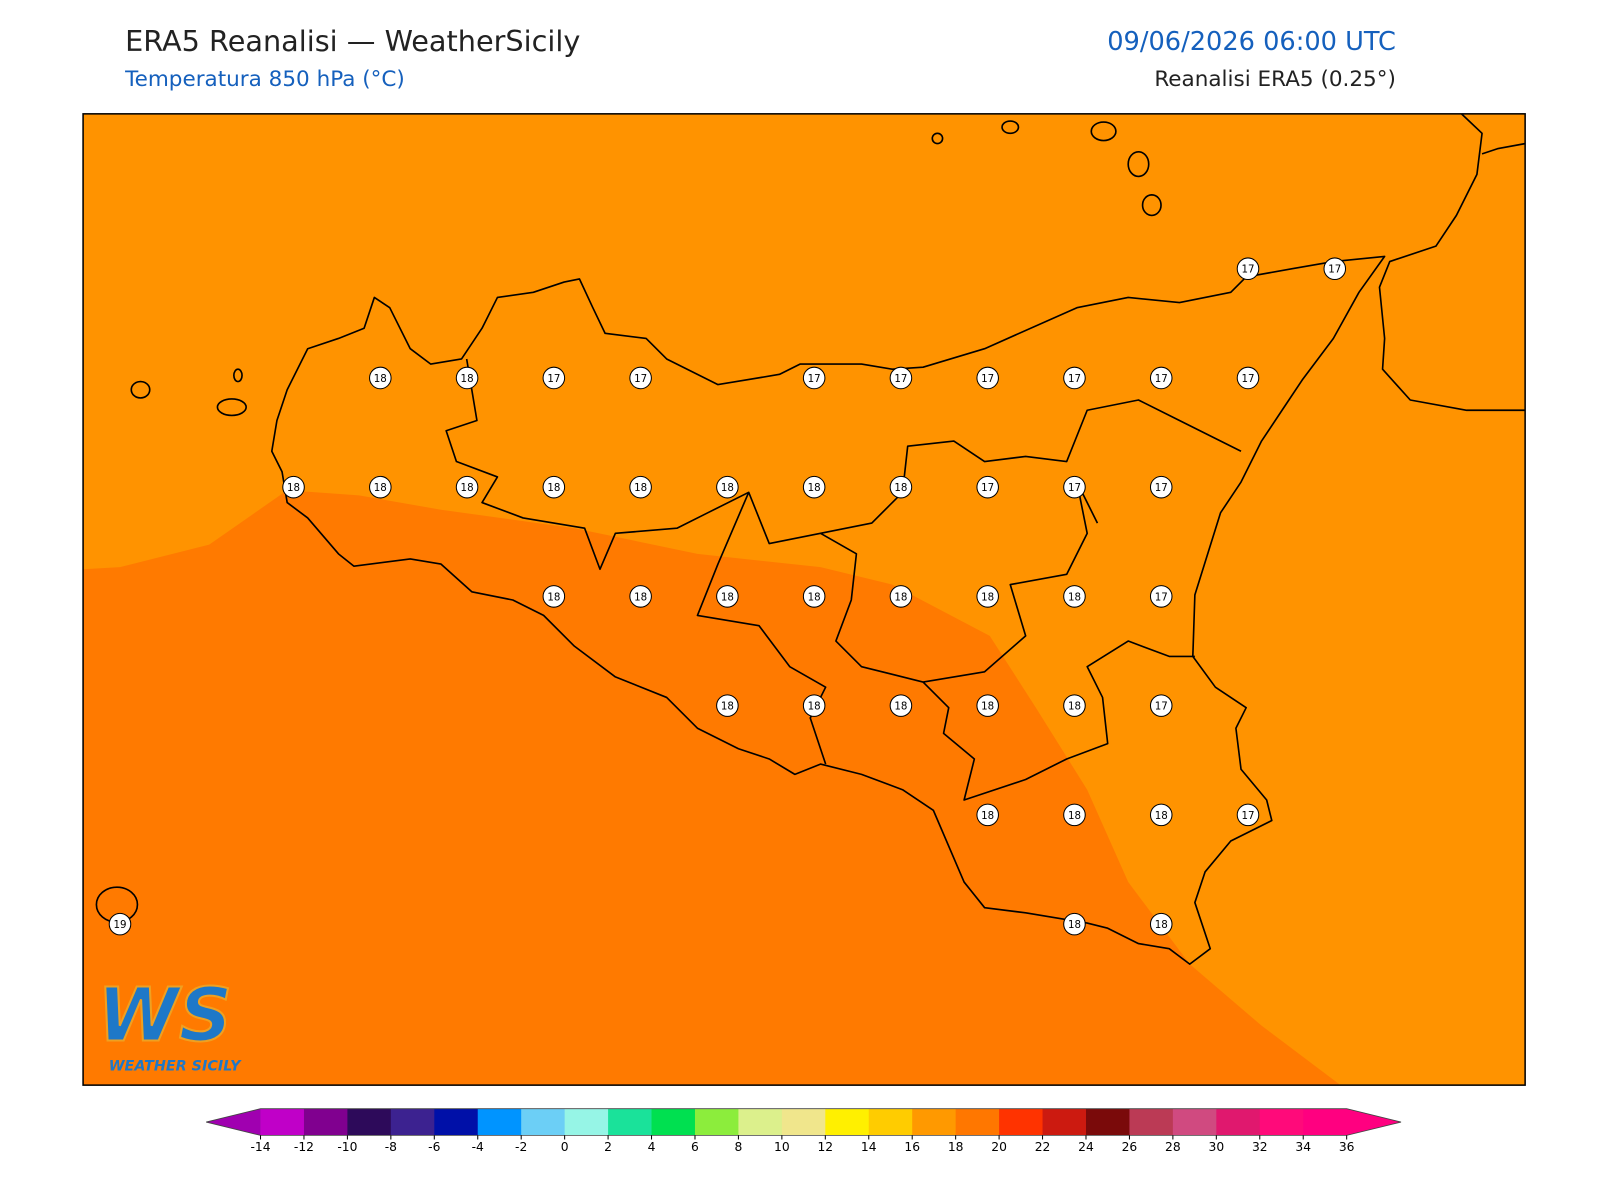 This screenshot has height=1200, width=1600. What do you see at coordinates (782, 1147) in the screenshot?
I see `colorbar-tick-label: 10` at bounding box center [782, 1147].